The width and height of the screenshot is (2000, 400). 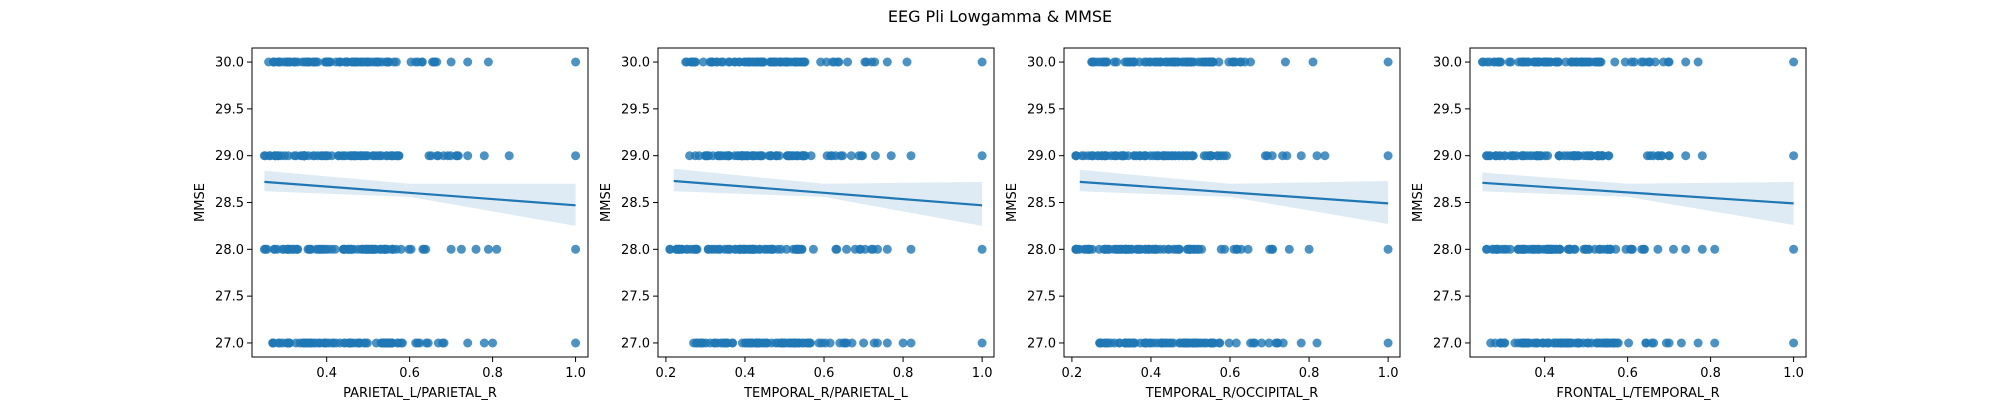 I want to click on scatter-points, so click(x=1638, y=202).